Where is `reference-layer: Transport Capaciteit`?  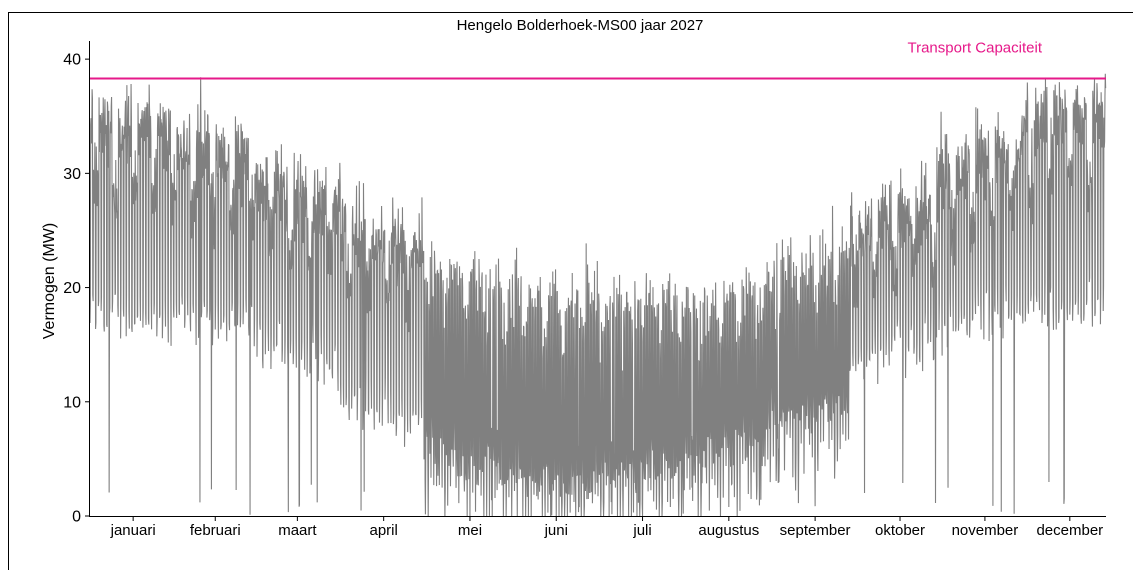
reference-layer: Transport Capaciteit is located at coordinates (598, 60).